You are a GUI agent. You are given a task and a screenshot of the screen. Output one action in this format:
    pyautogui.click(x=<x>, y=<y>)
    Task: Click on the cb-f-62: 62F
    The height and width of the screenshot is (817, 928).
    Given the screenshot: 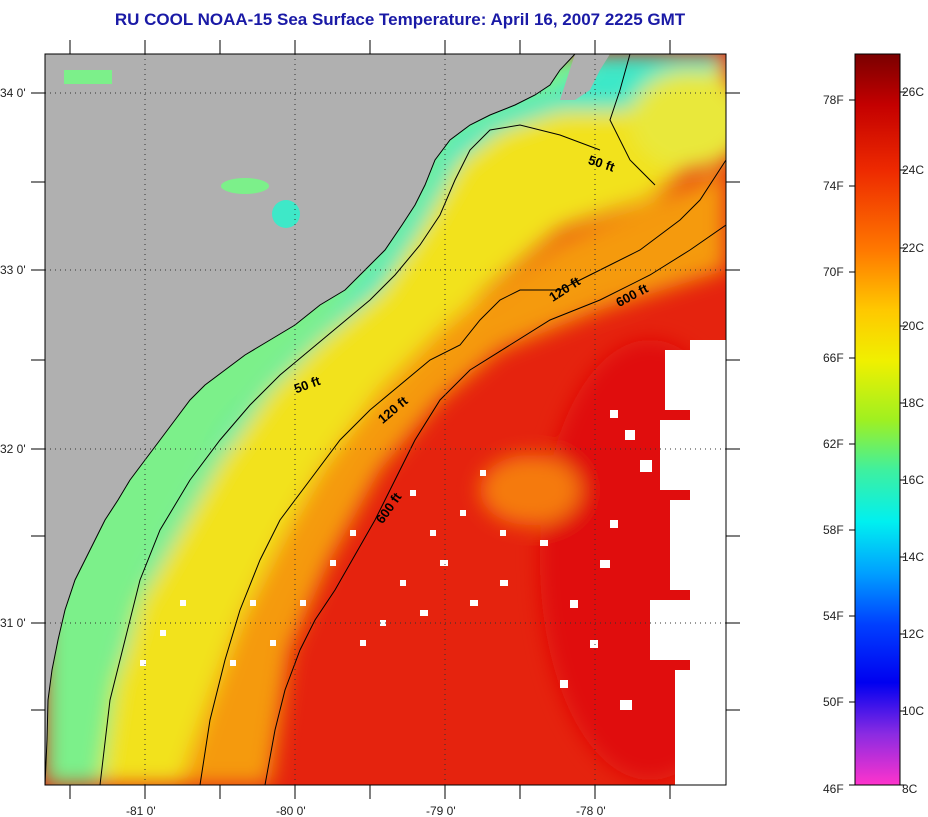 What is the action you would take?
    pyautogui.click(x=833, y=444)
    